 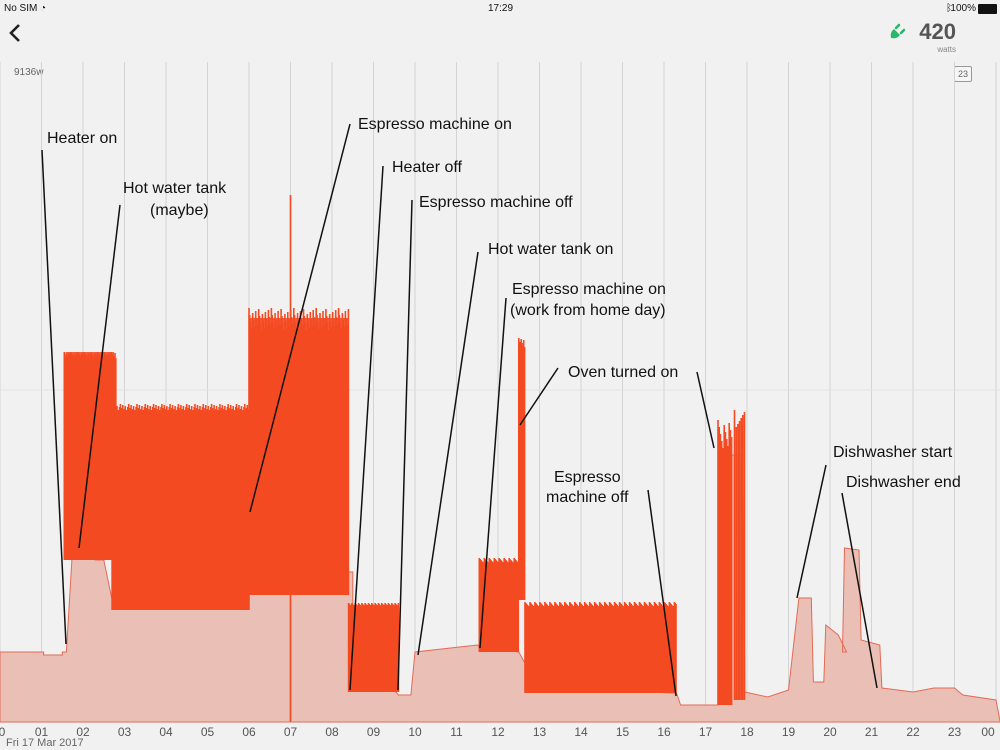 What do you see at coordinates (988, 732) in the screenshot?
I see `x-tick-label: 00` at bounding box center [988, 732].